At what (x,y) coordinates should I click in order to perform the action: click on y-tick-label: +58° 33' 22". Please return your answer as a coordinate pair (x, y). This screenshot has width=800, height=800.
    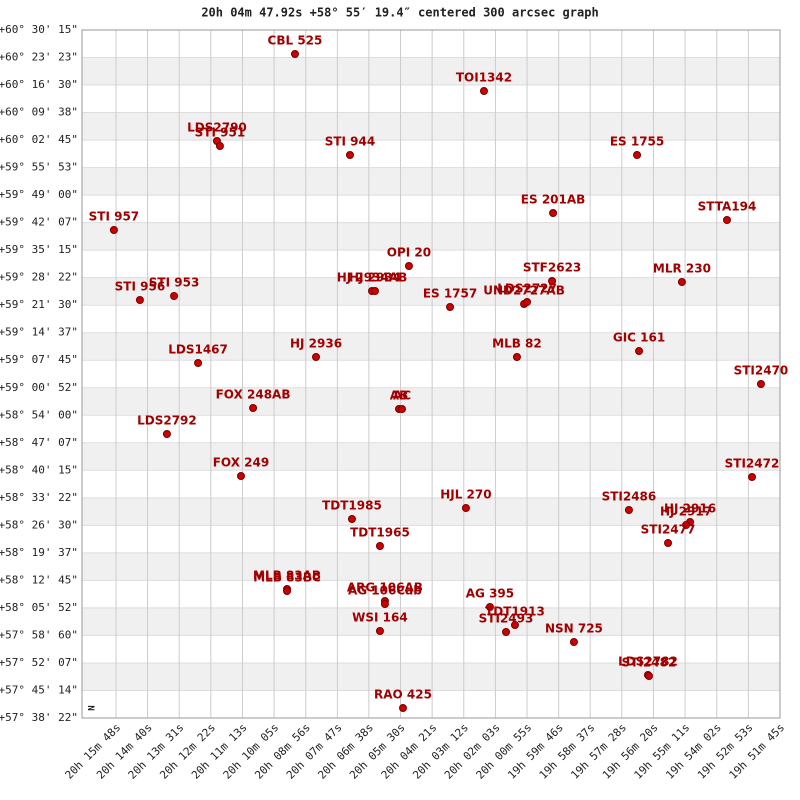
    Looking at the image, I should click on (39, 497).